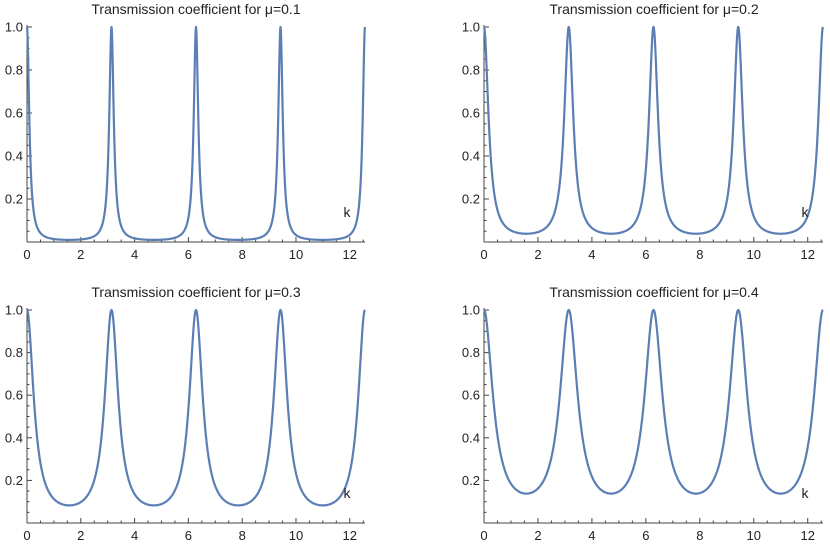 The height and width of the screenshot is (547, 830). What do you see at coordinates (653, 292) in the screenshot?
I see `chart-title: Transmission coefficient for μ=0.4` at bounding box center [653, 292].